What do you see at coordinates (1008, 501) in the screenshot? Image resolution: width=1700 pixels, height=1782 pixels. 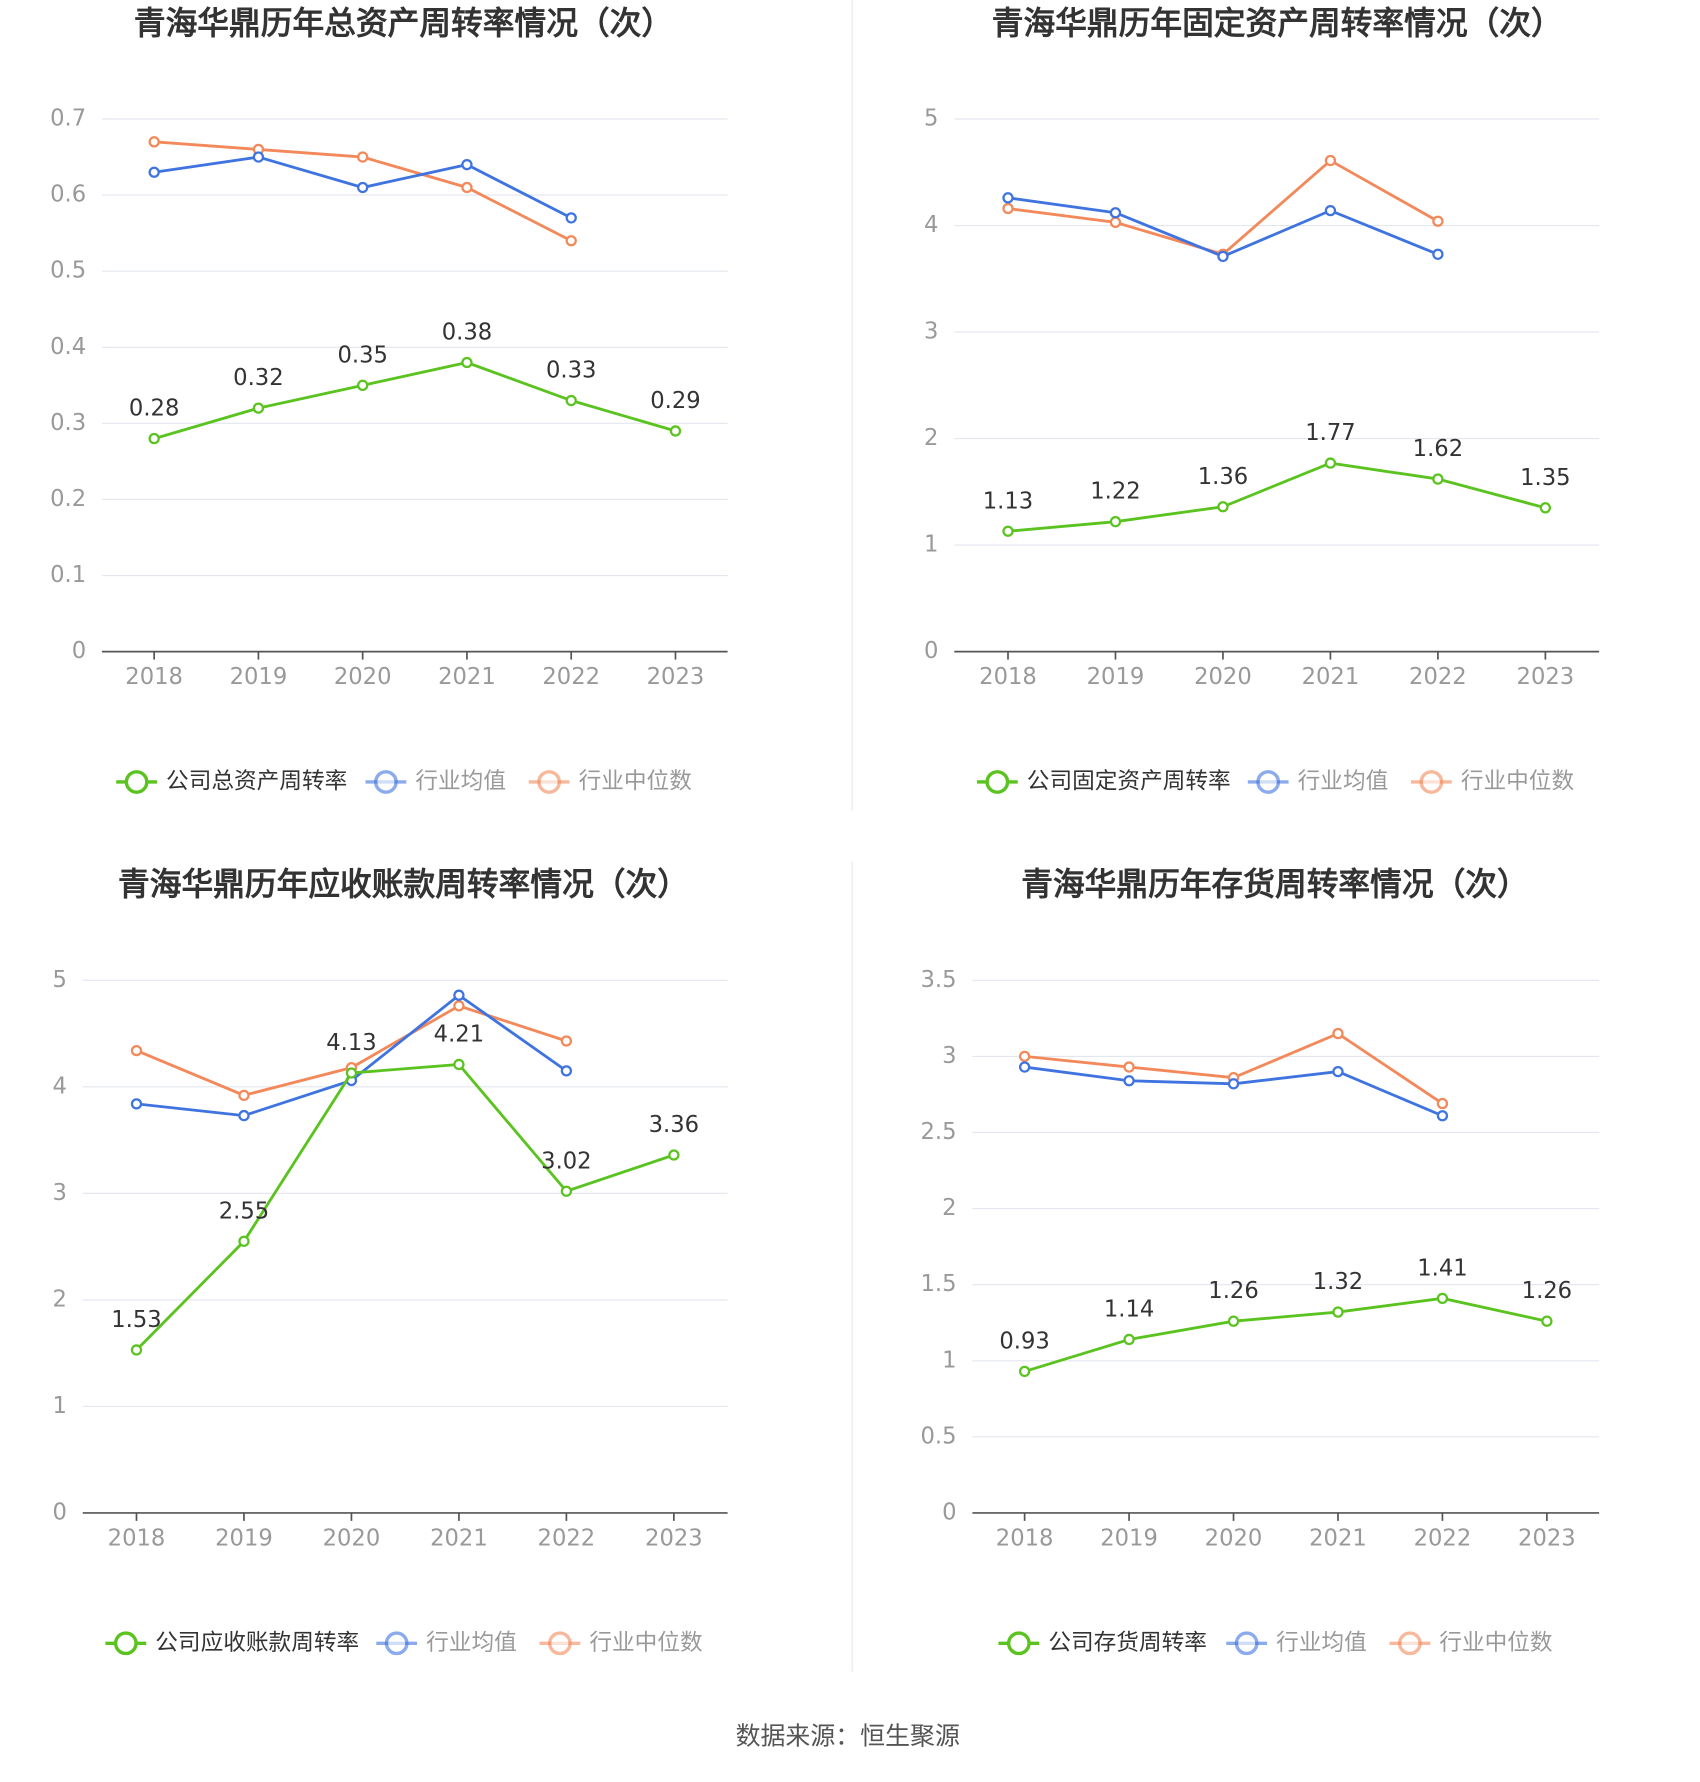 I see `data-label: 1.13` at bounding box center [1008, 501].